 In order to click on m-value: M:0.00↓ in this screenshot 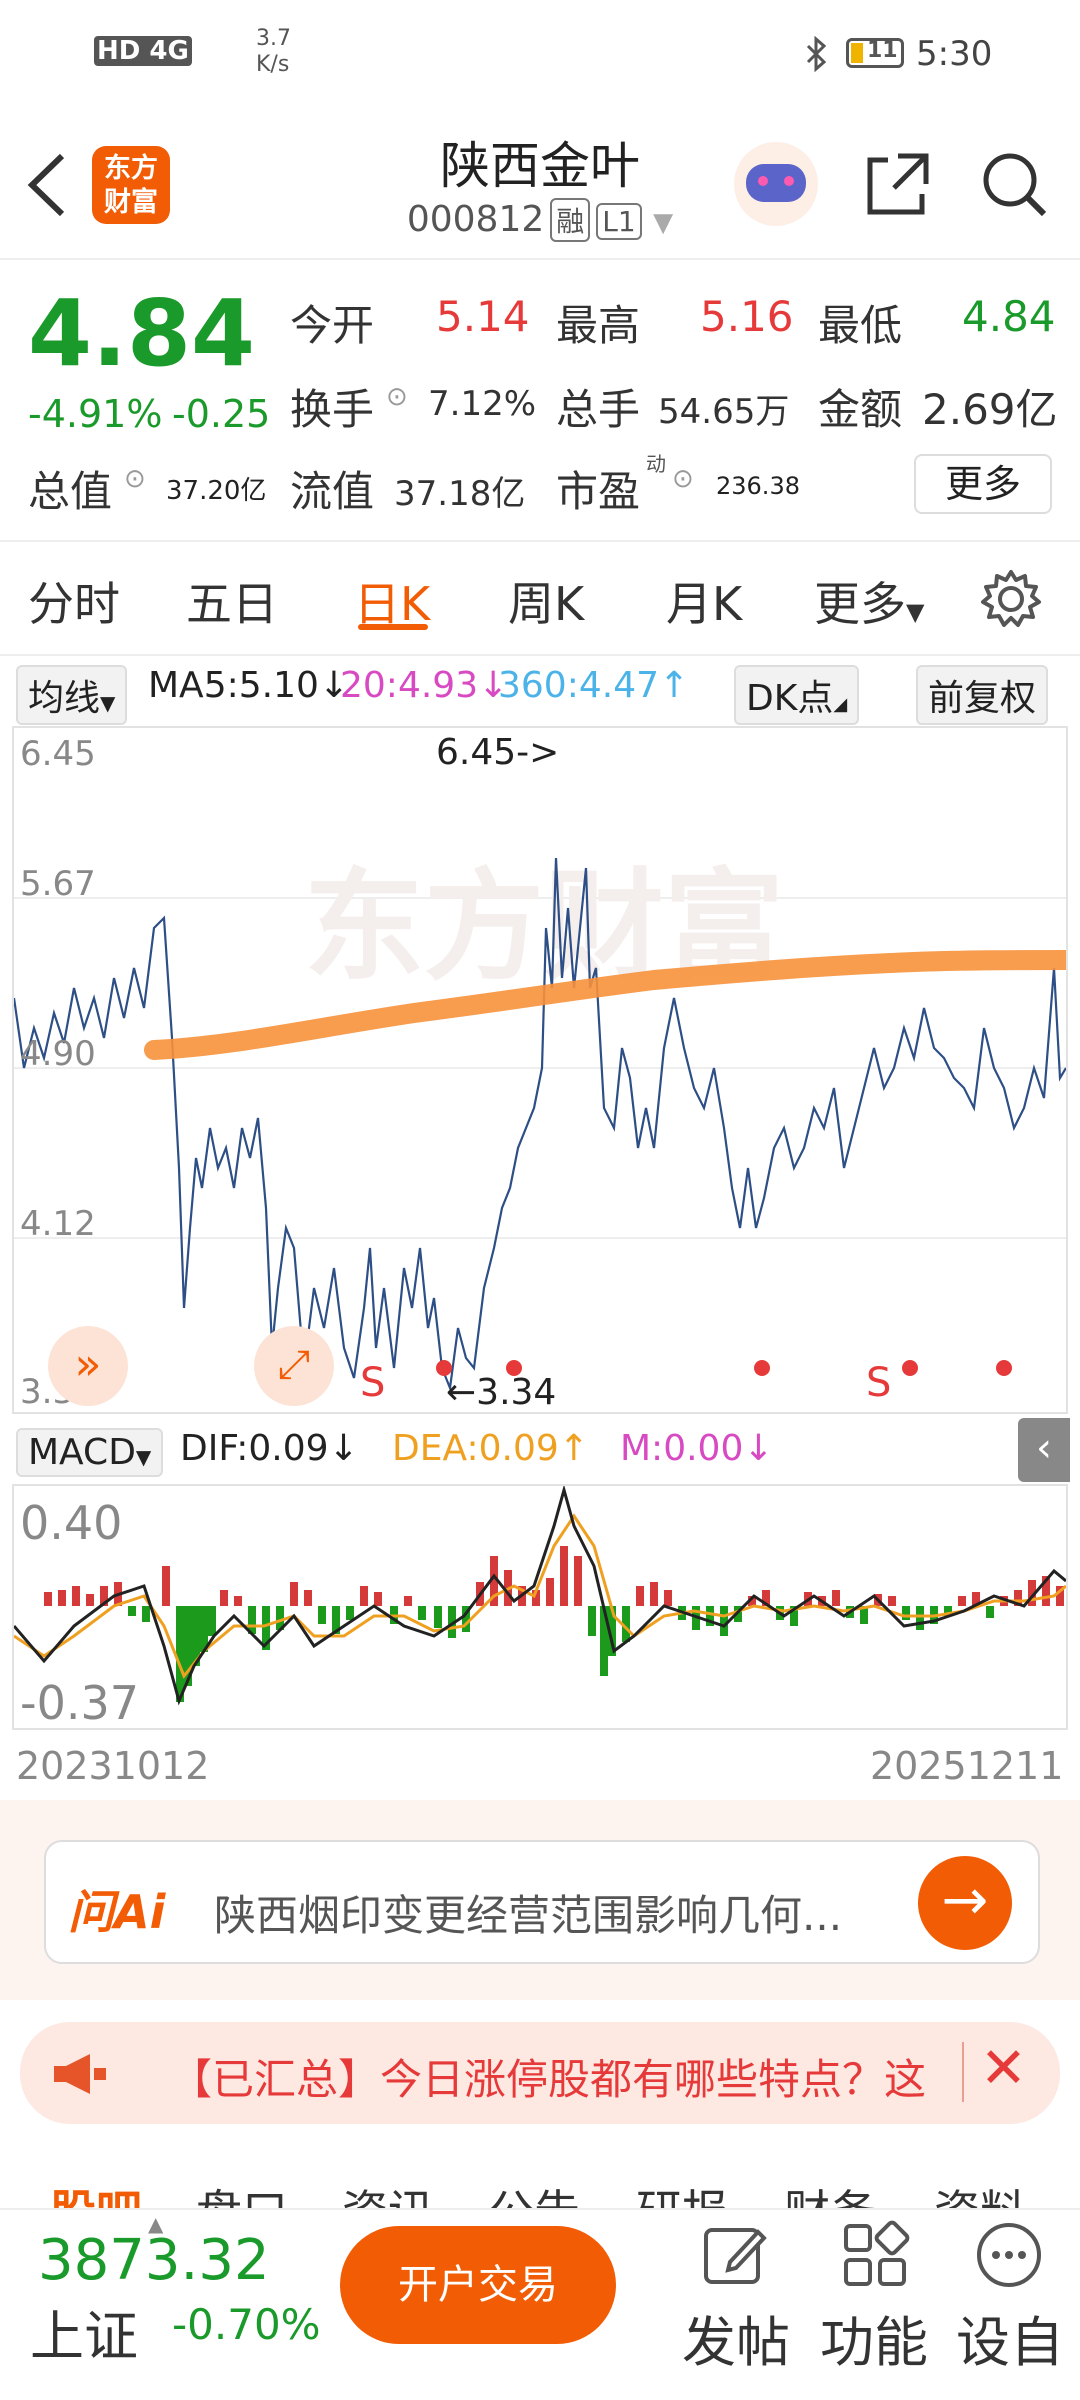, I will do `click(697, 1448)`.